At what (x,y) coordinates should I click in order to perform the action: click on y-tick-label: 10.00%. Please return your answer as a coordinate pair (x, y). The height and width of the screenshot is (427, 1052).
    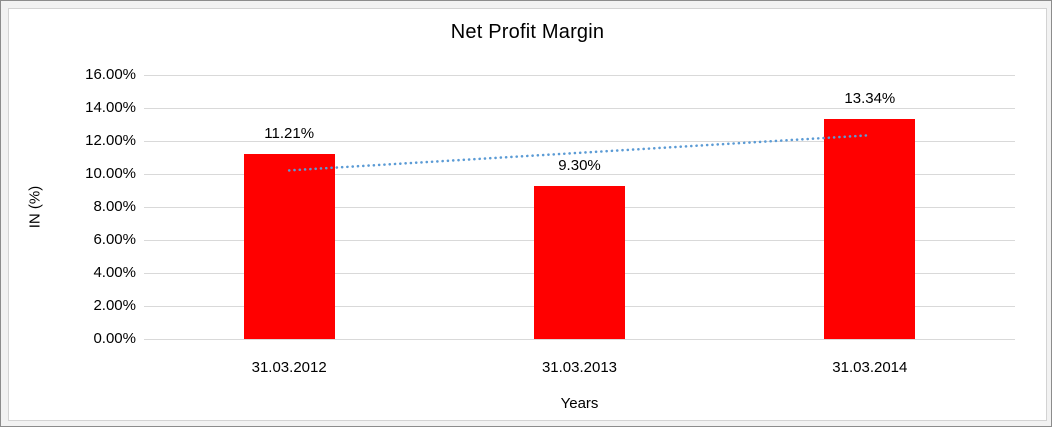
    Looking at the image, I should click on (110, 173).